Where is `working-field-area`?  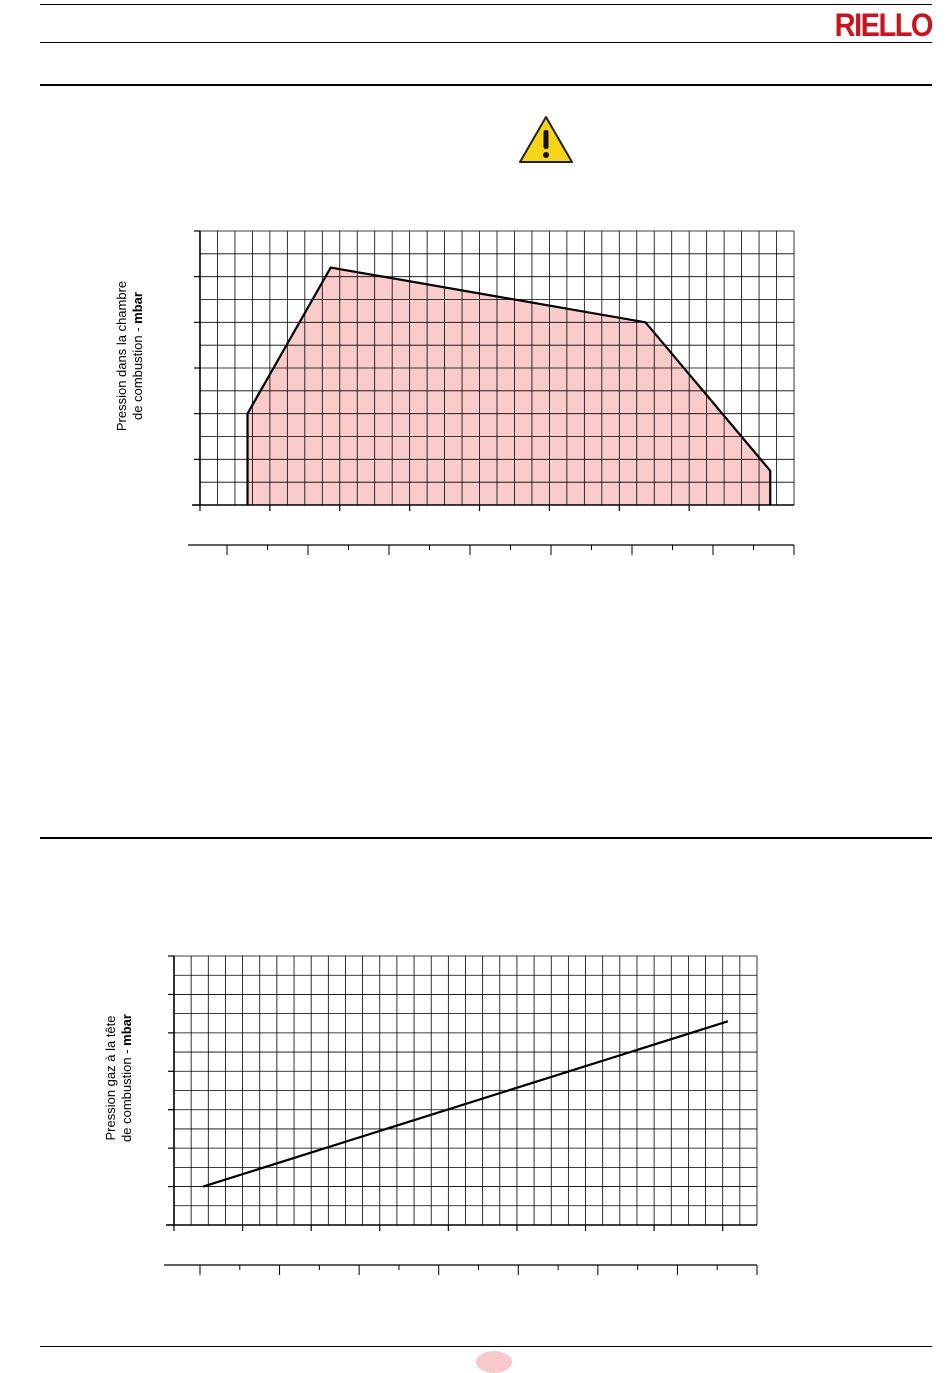
working-field-area is located at coordinates (509, 386).